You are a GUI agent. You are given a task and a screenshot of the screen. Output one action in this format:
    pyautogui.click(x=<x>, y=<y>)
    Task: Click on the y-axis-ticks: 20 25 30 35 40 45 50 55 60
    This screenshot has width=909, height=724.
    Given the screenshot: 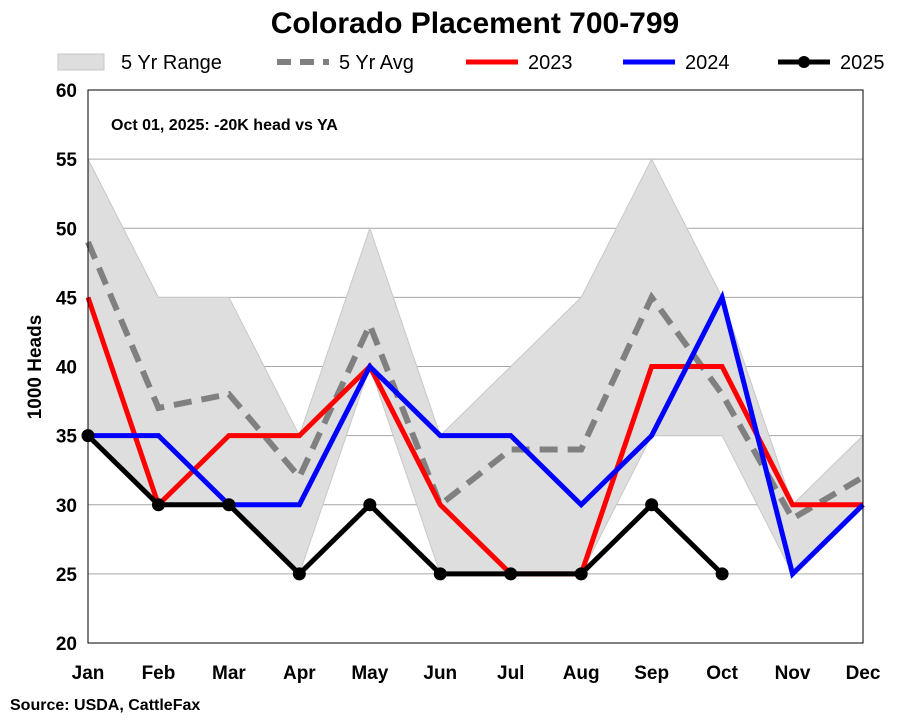 What is the action you would take?
    pyautogui.click(x=67, y=368)
    